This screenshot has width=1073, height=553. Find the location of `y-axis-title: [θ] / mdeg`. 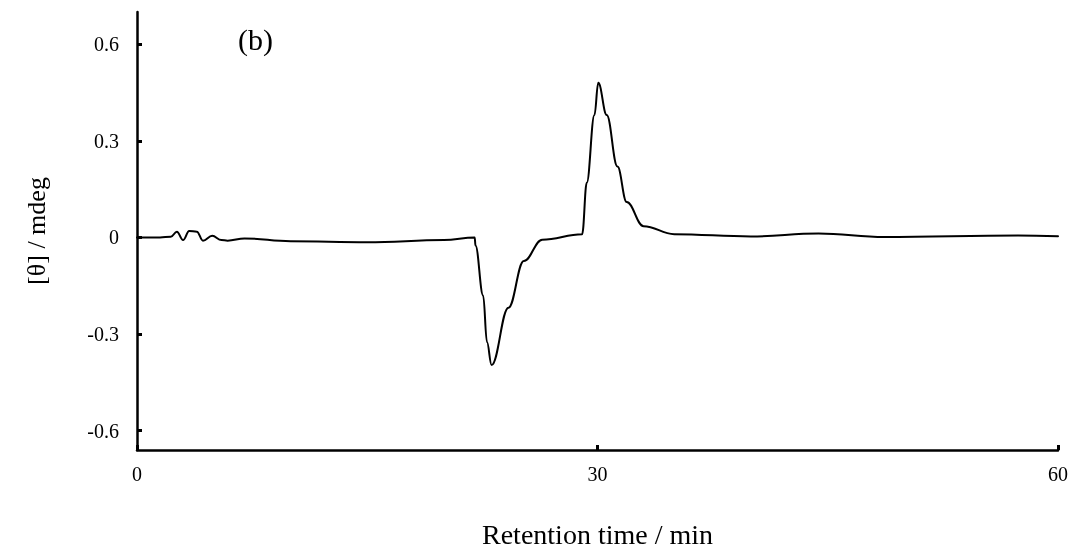

y-axis-title: [θ] / mdeg is located at coordinates (36, 231).